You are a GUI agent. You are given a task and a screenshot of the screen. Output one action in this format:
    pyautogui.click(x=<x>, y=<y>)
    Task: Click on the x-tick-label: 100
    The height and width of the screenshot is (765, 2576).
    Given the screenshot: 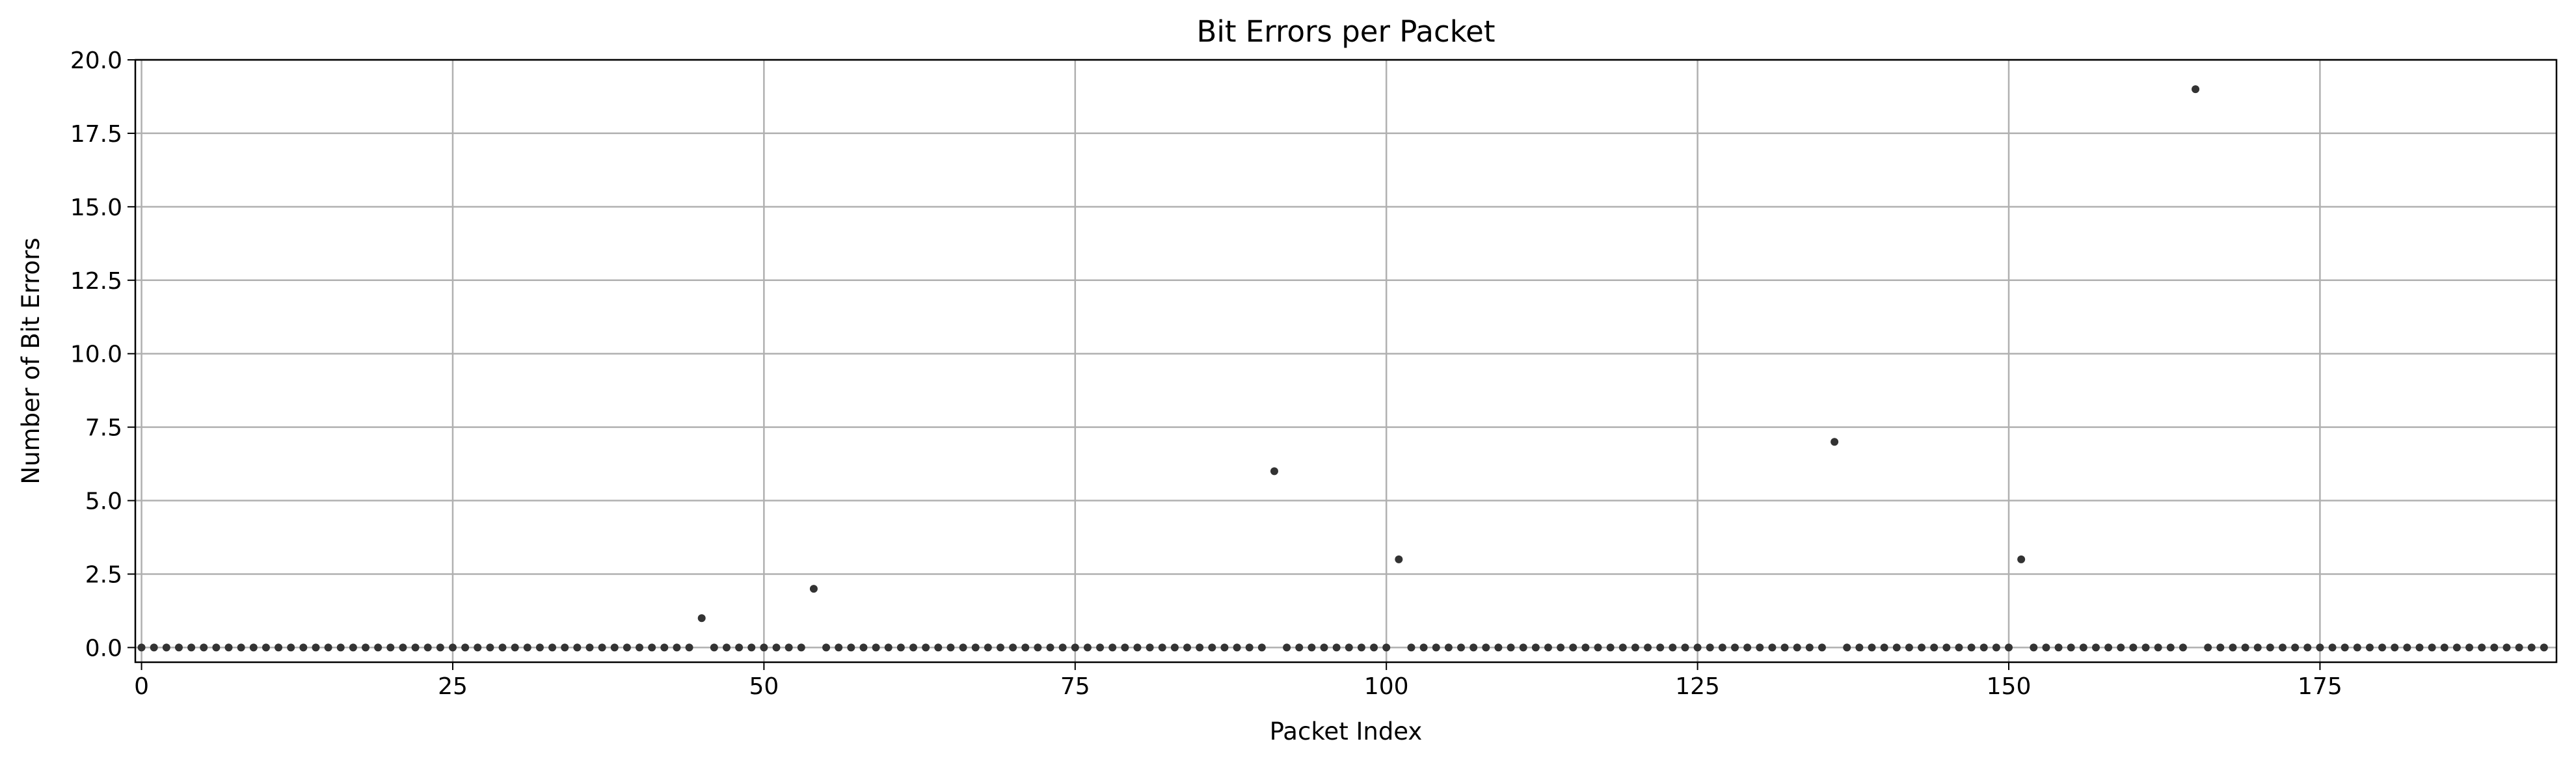 What is the action you would take?
    pyautogui.click(x=1386, y=687)
    